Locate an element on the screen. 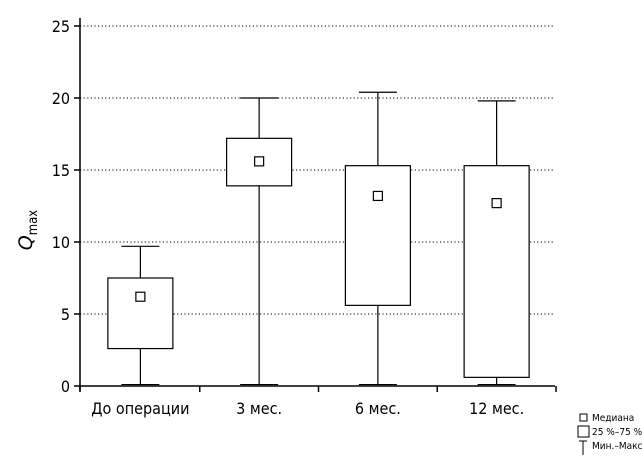 This screenshot has height=468, width=642. legend-median-icon is located at coordinates (583, 417).